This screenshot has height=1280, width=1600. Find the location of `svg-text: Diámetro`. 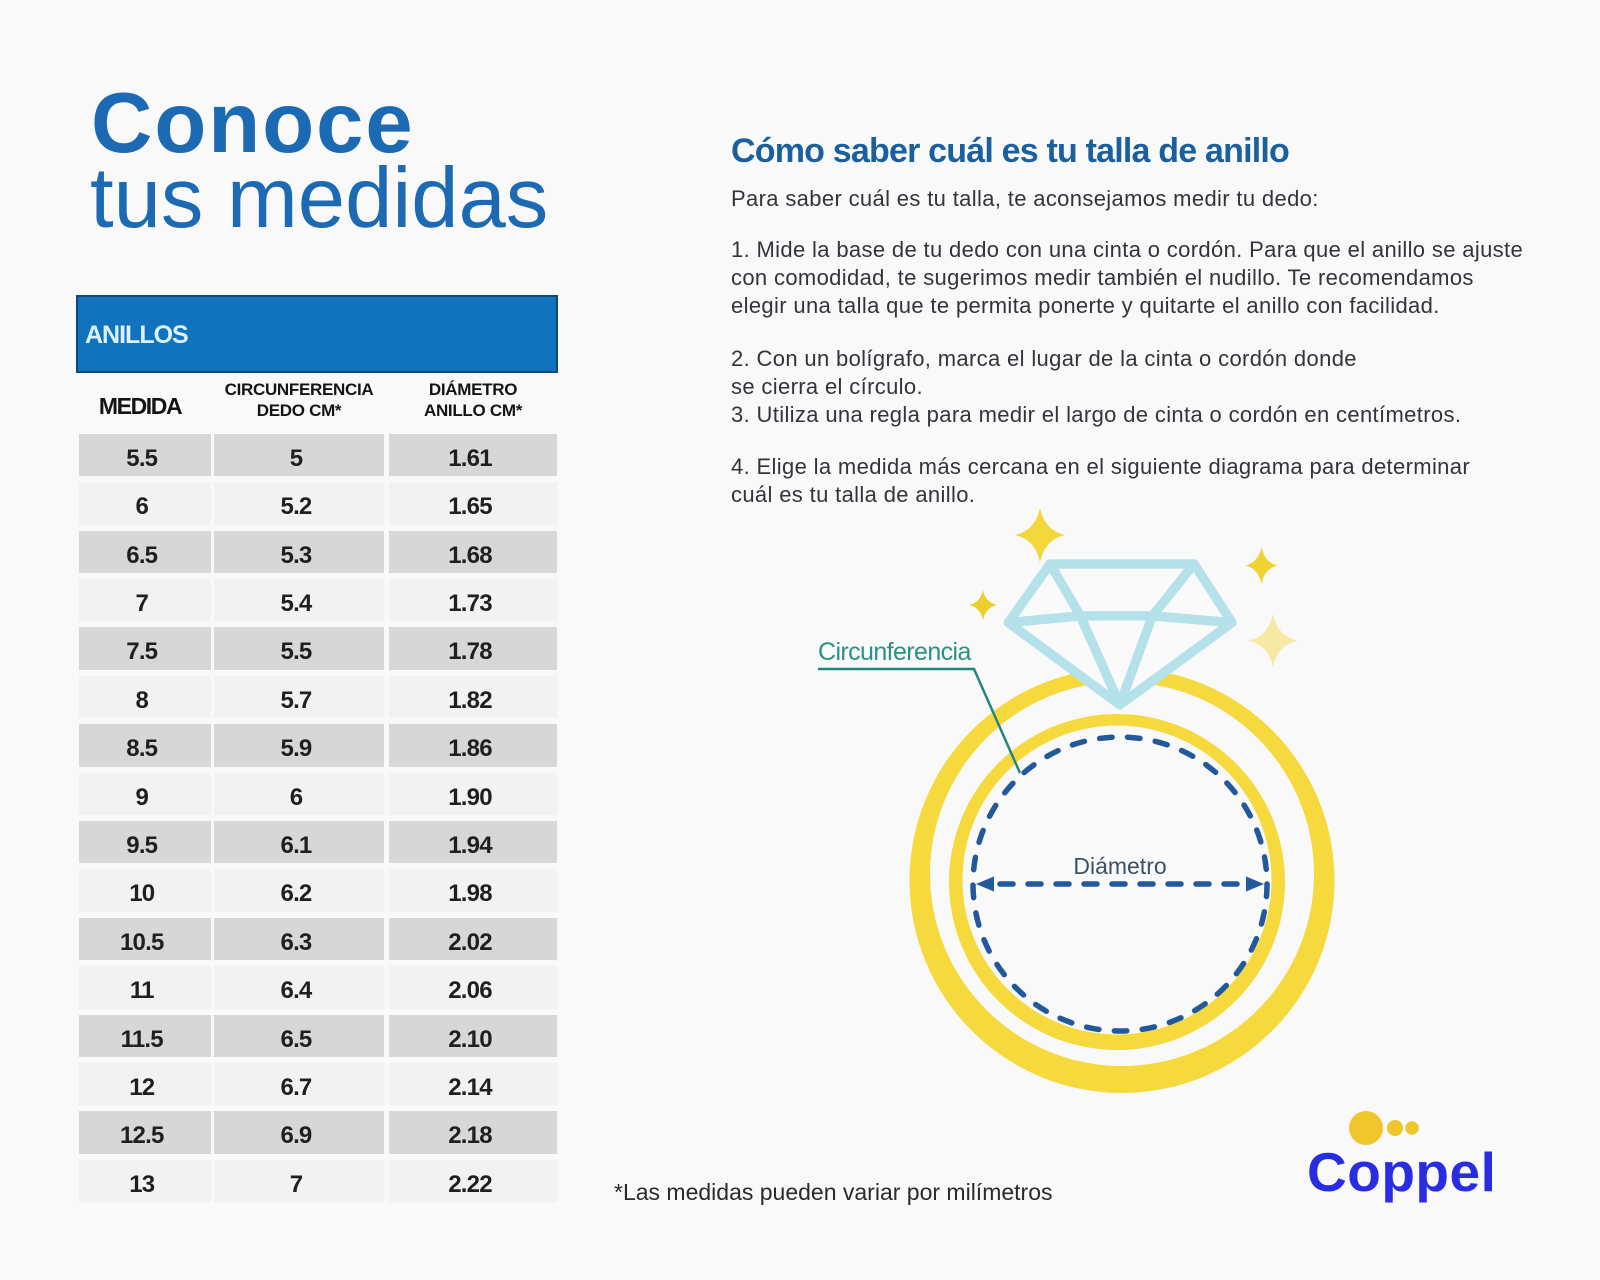

svg-text: Diámetro is located at coordinates (1119, 866).